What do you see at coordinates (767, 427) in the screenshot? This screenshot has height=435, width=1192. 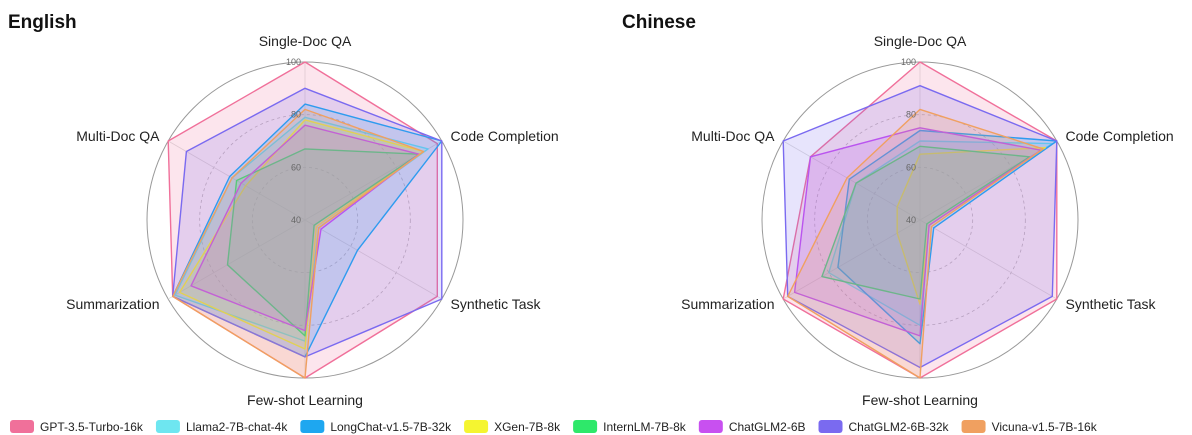 I see `legend-label: ChatGLM2-6B` at bounding box center [767, 427].